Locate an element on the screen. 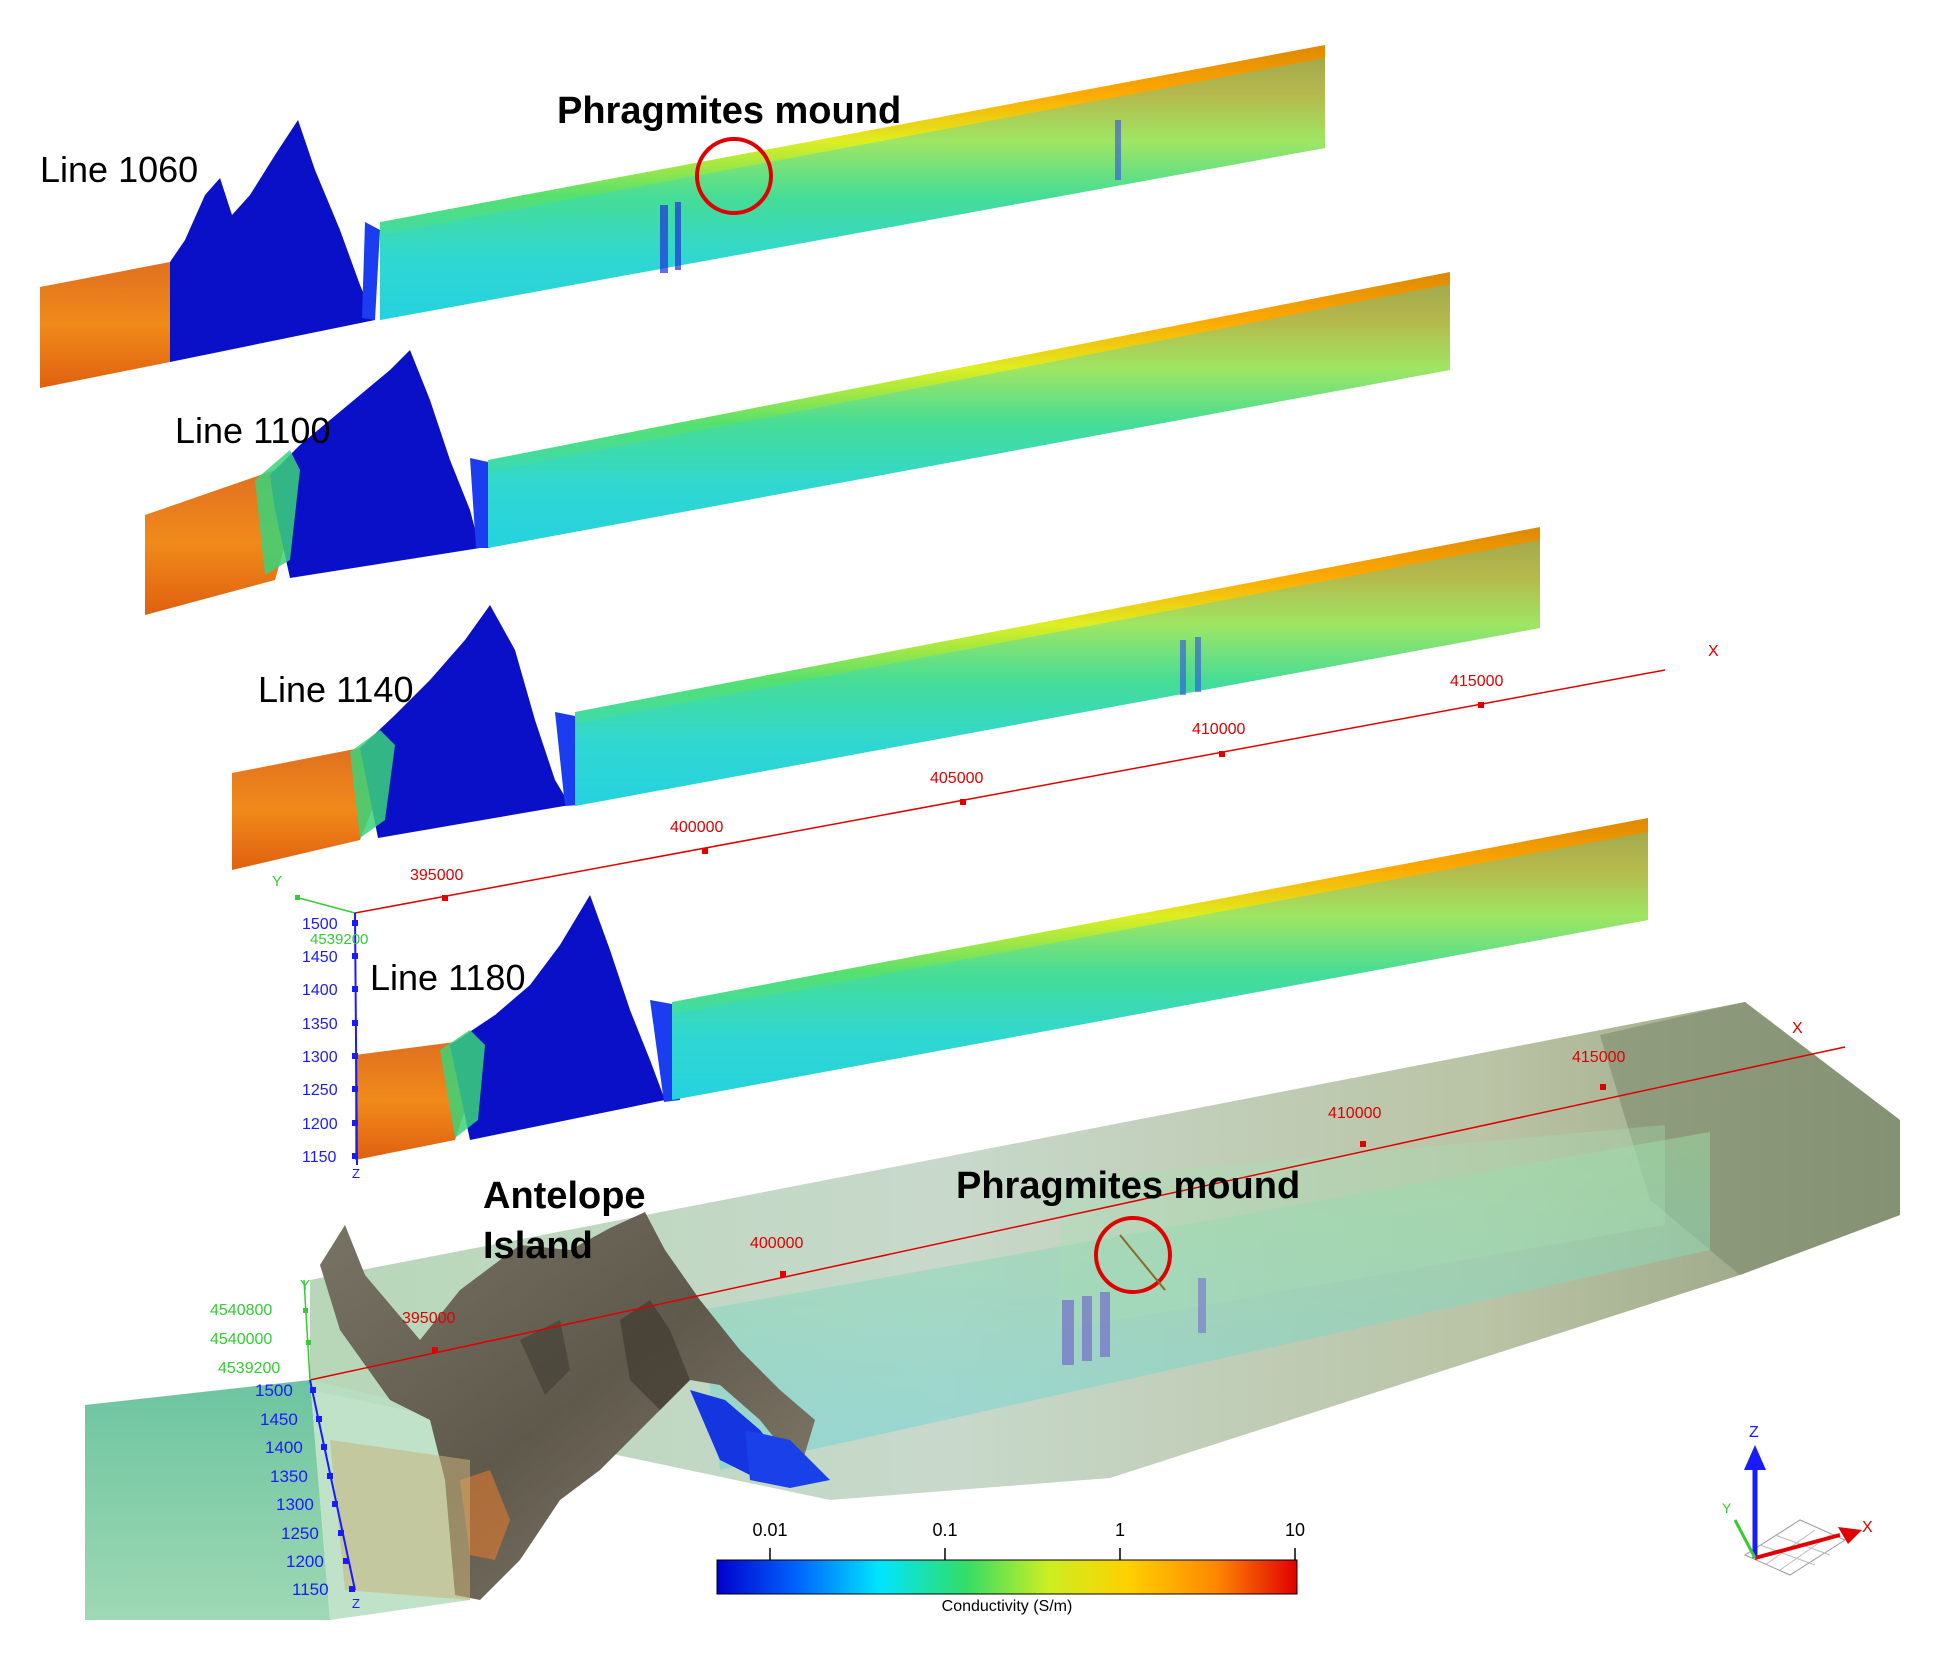  lake-surface is located at coordinates (207, 1500).